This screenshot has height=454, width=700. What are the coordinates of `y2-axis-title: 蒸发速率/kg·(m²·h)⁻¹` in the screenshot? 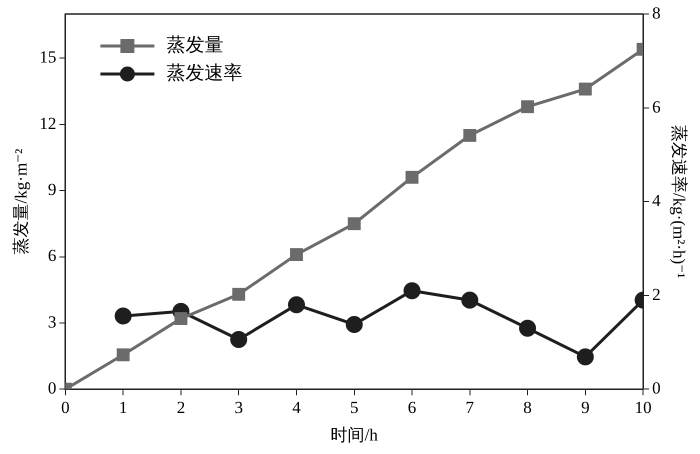 It's located at (678, 201).